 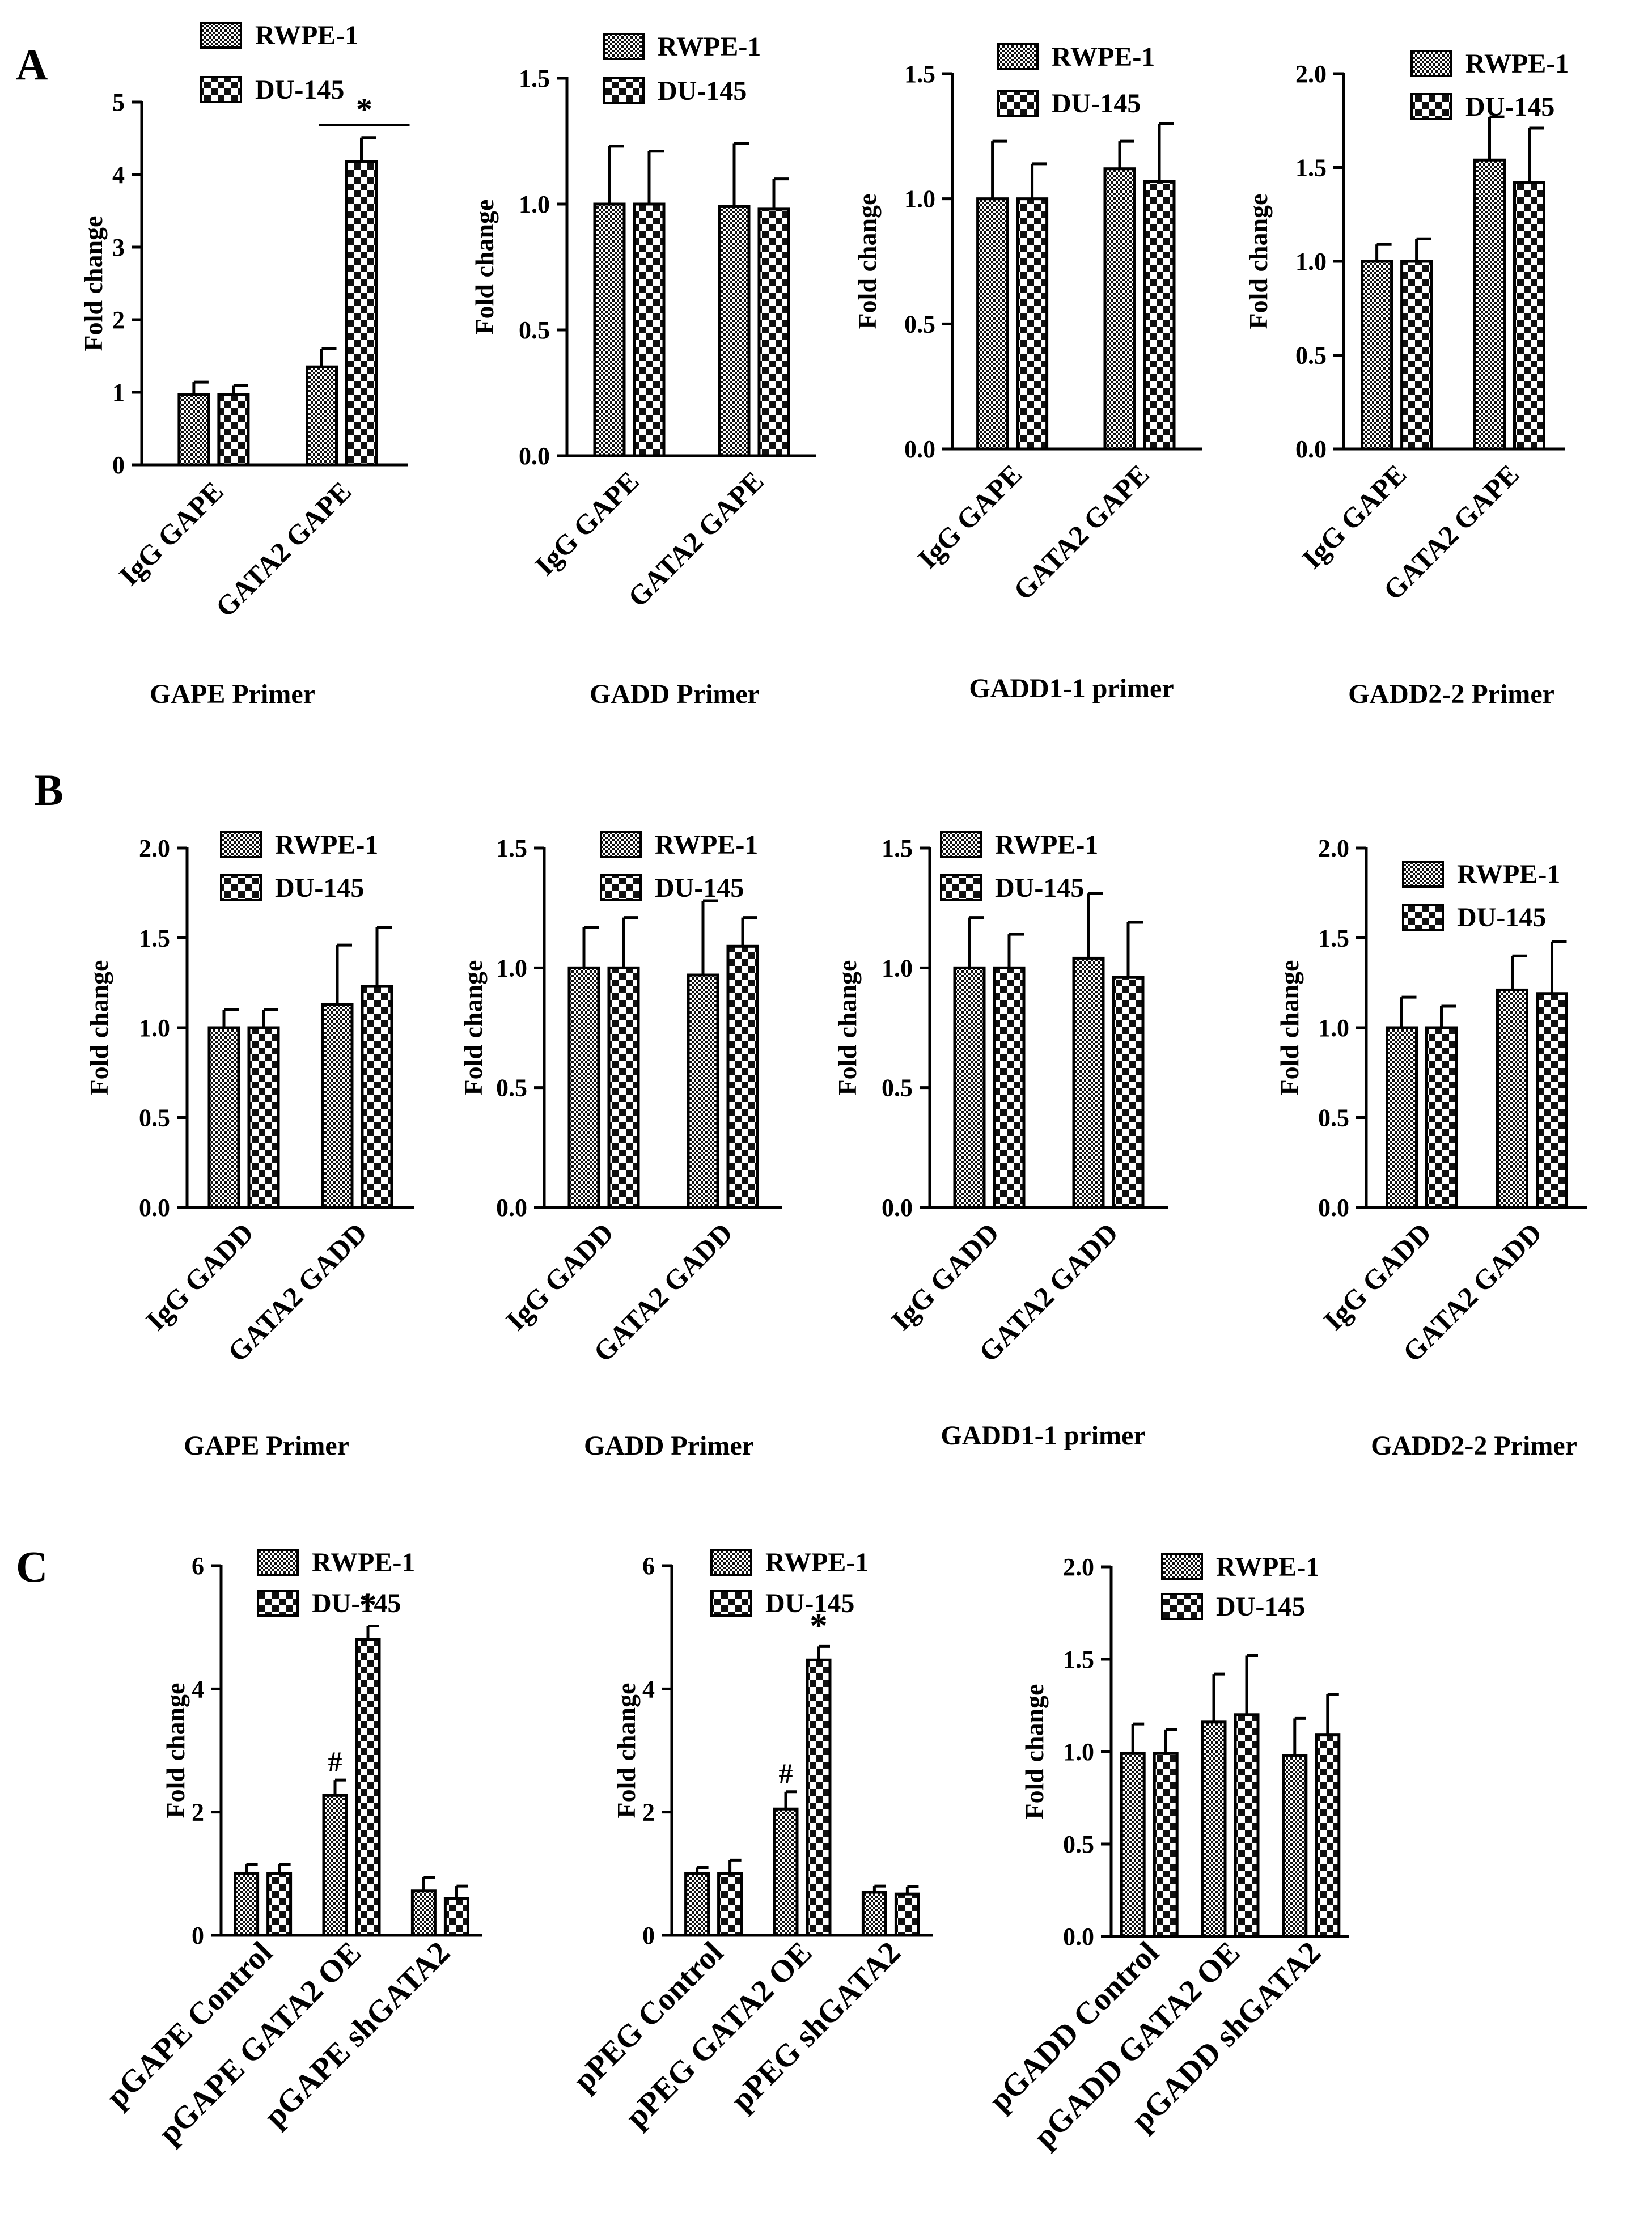 I want to click on chart-title: GAPE Primer, so click(x=267, y=1446).